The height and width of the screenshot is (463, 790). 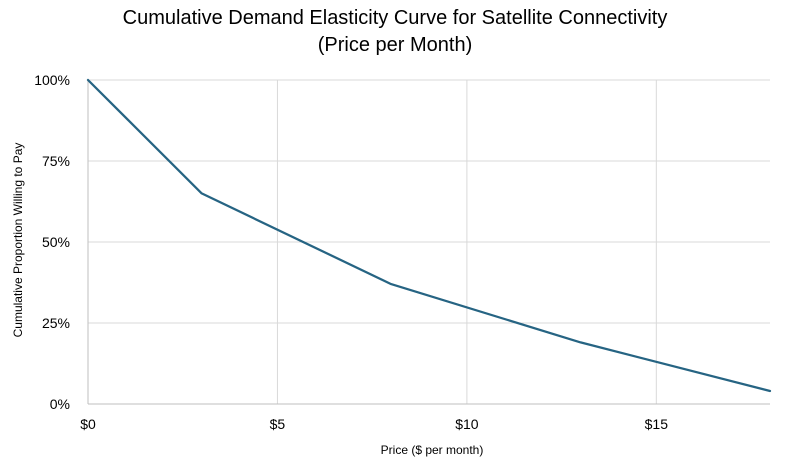 I want to click on y-tick-label: 50%, so click(x=56, y=242).